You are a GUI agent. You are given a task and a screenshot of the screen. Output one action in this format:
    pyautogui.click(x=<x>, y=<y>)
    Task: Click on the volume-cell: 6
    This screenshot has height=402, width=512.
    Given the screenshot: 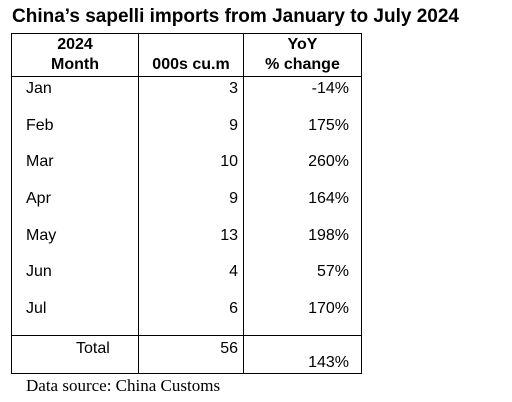 What is the action you would take?
    pyautogui.click(x=233, y=308)
    